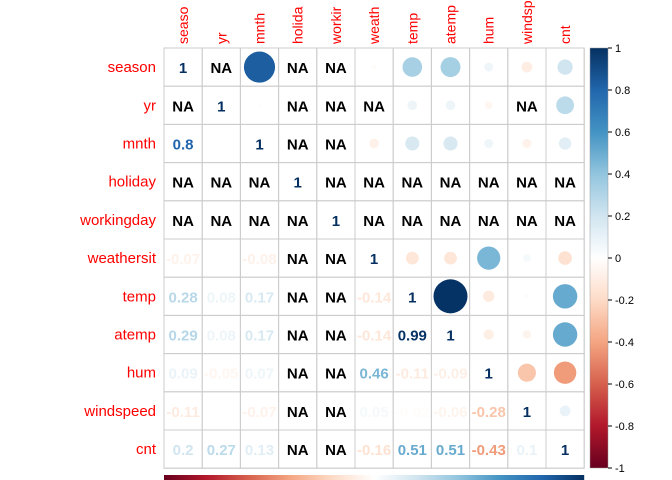  What do you see at coordinates (374, 26) in the screenshot?
I see `column-label: weath` at bounding box center [374, 26].